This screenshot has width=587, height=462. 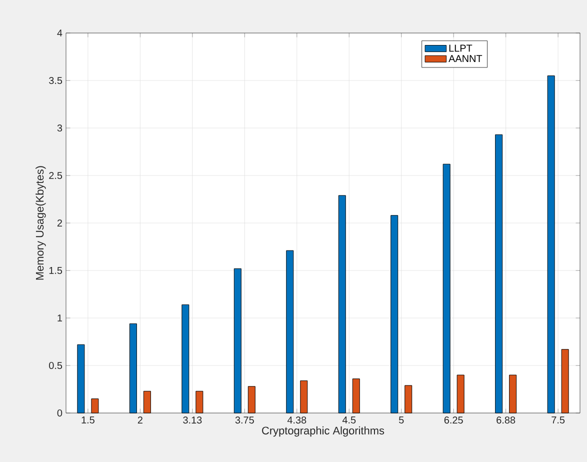 I want to click on x-tick-label: 6.88, so click(x=506, y=420).